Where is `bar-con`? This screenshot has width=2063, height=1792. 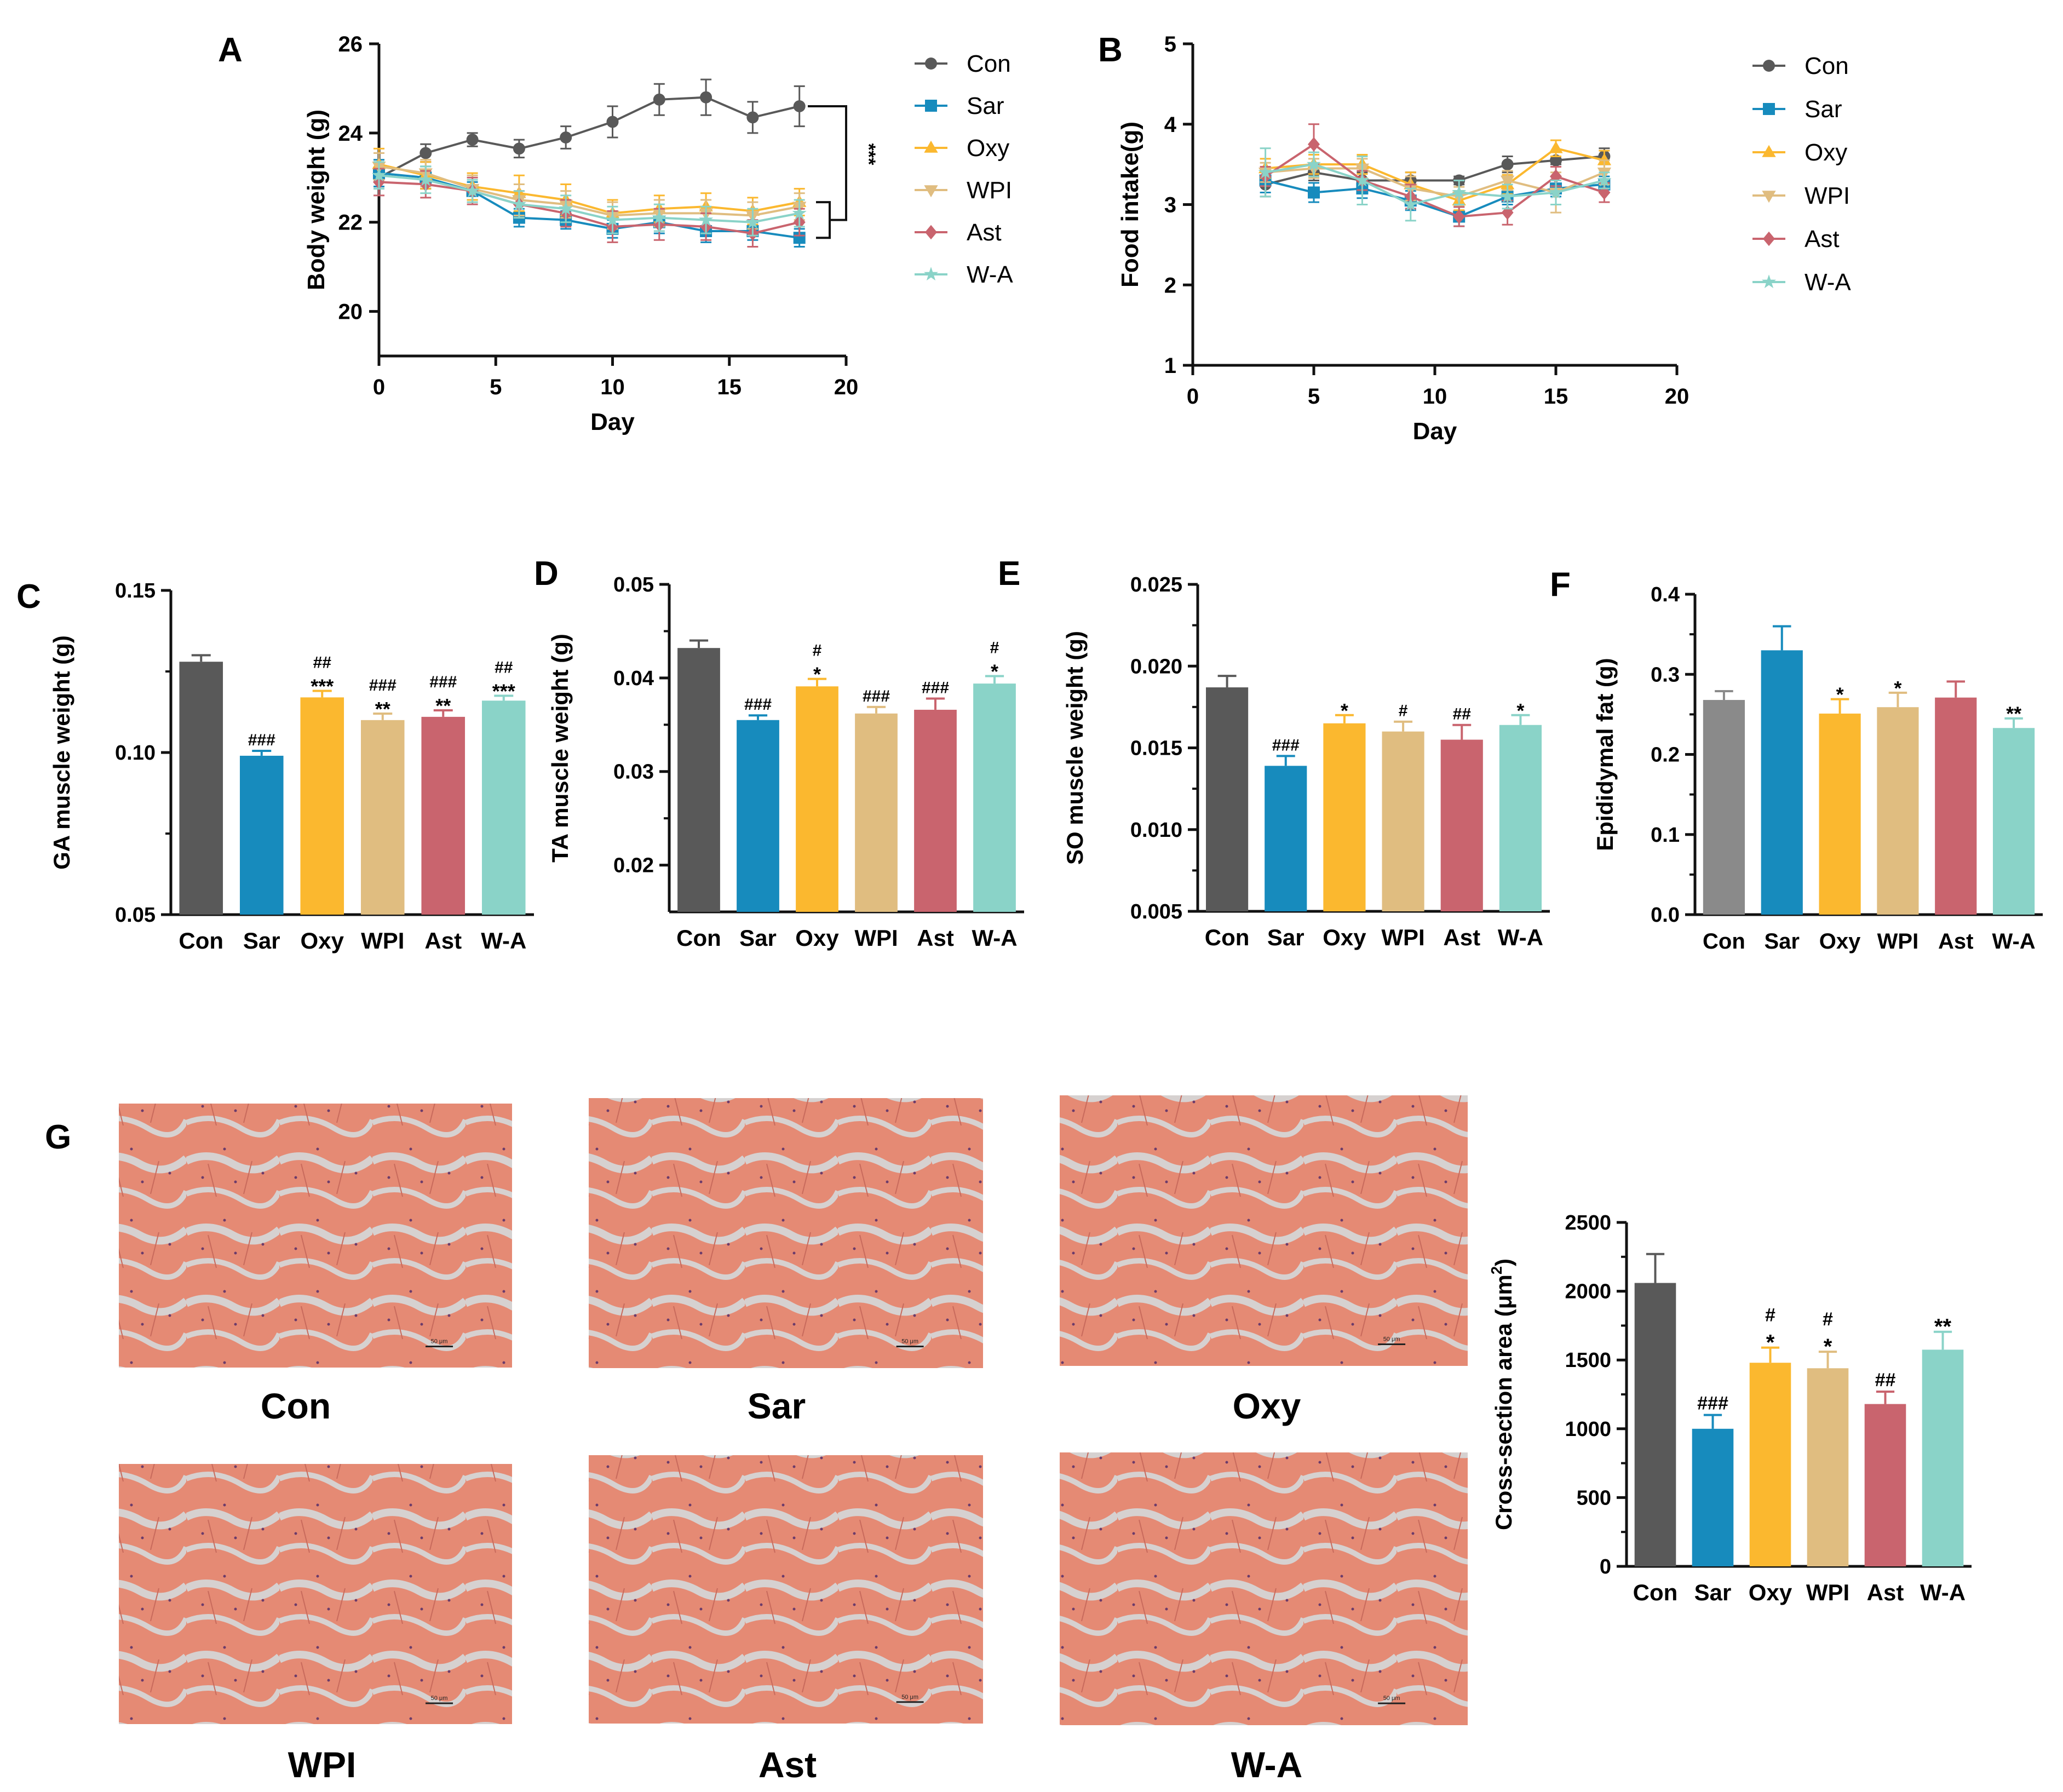 bar-con is located at coordinates (698, 780).